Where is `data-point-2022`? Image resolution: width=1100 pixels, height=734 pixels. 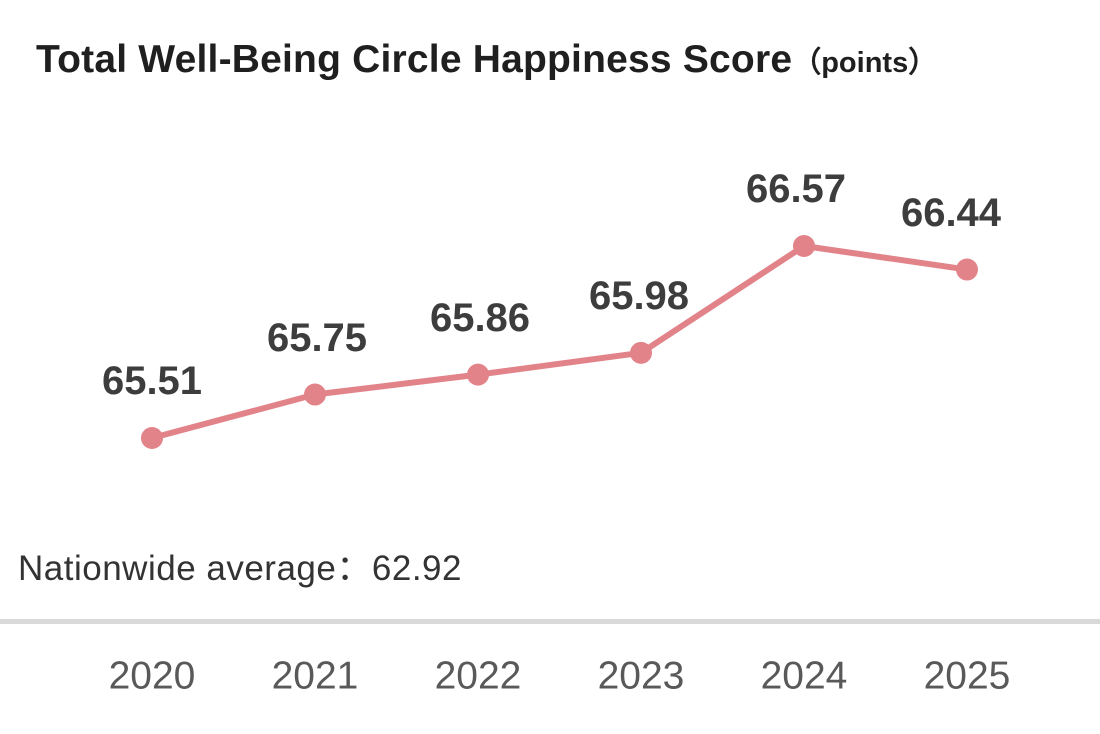 data-point-2022 is located at coordinates (478, 374).